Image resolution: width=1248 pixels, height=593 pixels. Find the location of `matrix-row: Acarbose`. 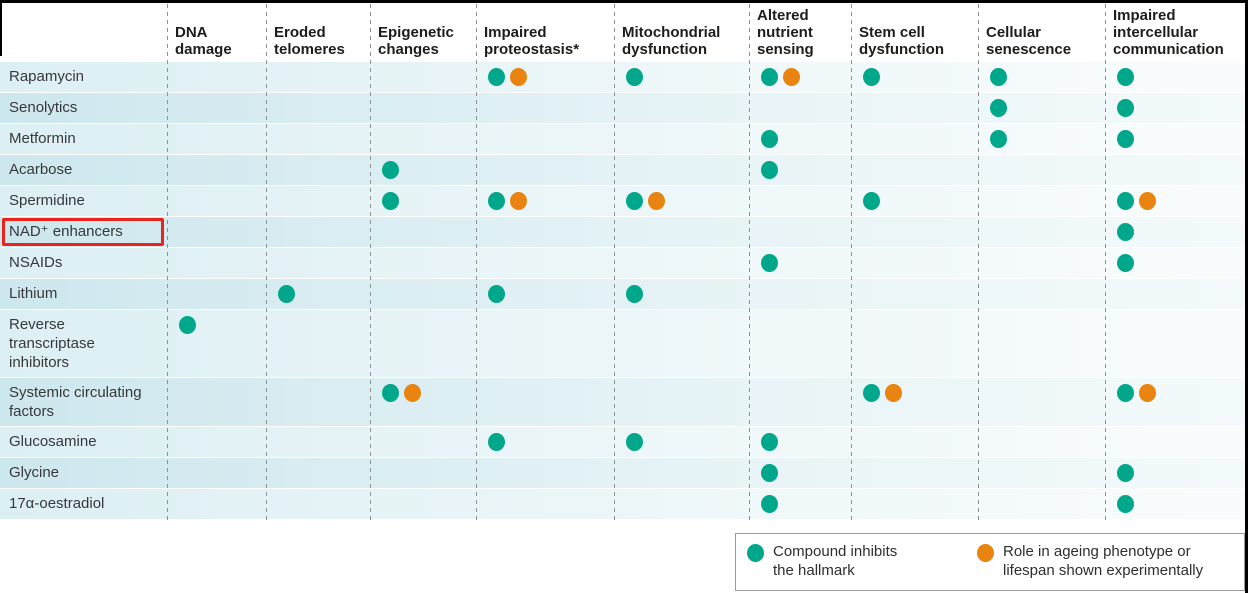

matrix-row: Acarbose is located at coordinates (622, 170).